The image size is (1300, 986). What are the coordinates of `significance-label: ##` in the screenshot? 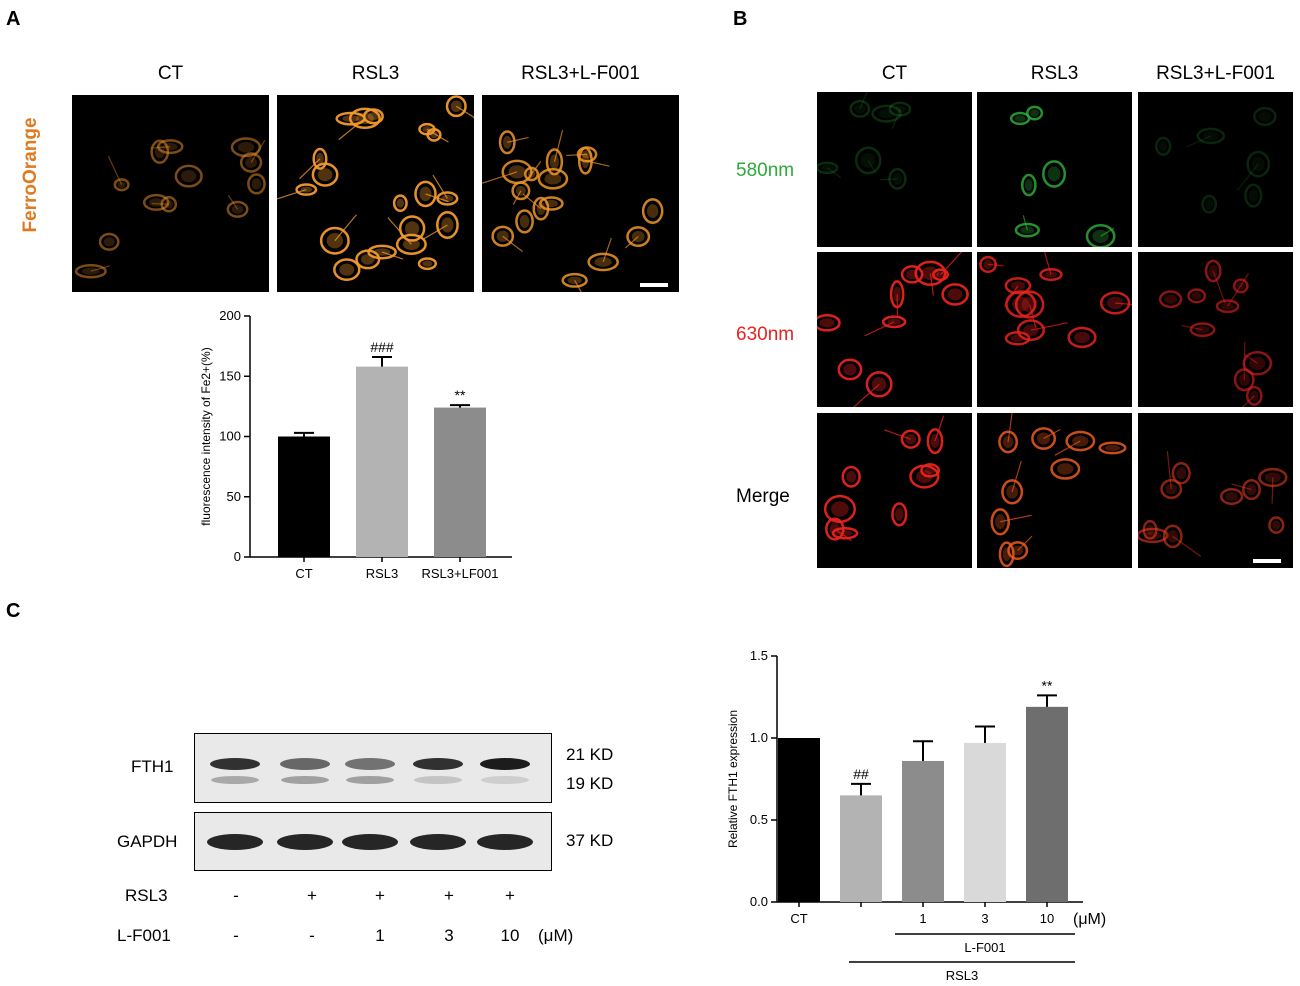 It's located at (861, 774).